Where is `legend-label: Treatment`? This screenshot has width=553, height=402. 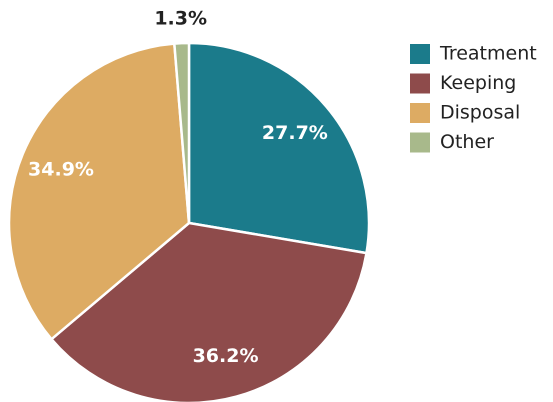 legend-label: Treatment is located at coordinates (488, 54).